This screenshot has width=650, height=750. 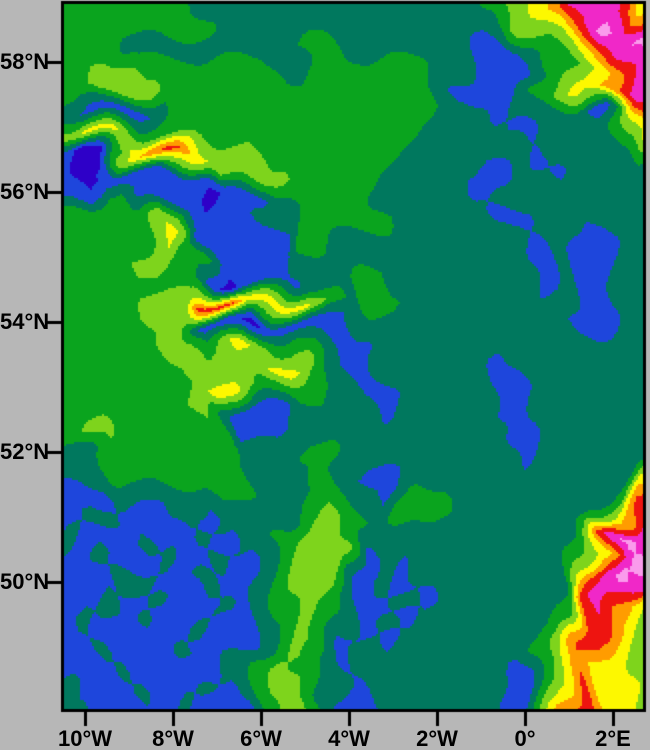 What do you see at coordinates (25, 191) in the screenshot?
I see `y-tick-label: 56°N` at bounding box center [25, 191].